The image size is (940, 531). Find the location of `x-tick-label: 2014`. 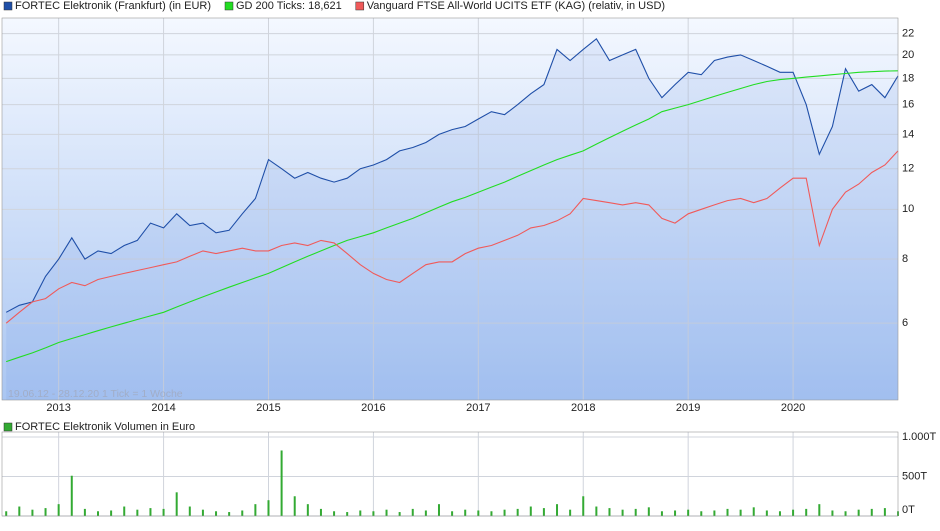

x-tick-label: 2014 is located at coordinates (163, 408).